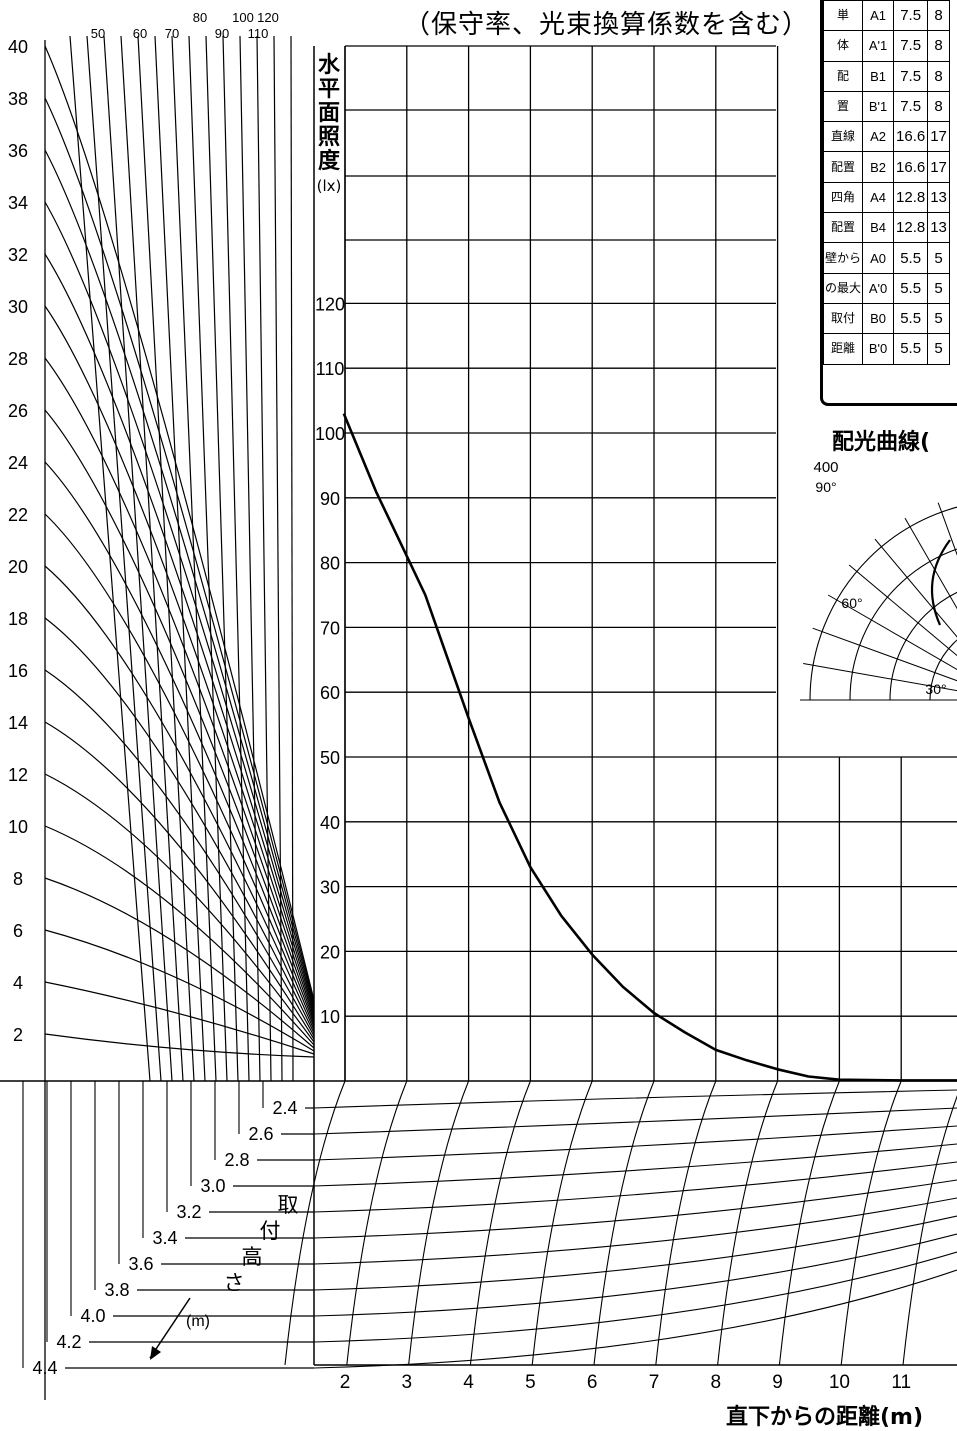 This screenshot has width=957, height=1431. Describe the element at coordinates (843, 106) in the screenshot. I see `config-group: 置` at that location.